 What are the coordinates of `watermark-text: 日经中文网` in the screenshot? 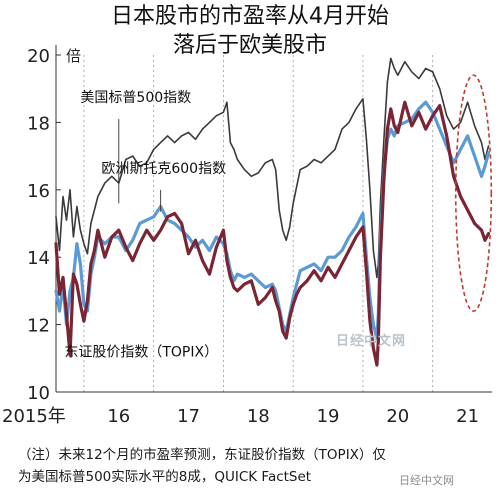 It's located at (371, 341).